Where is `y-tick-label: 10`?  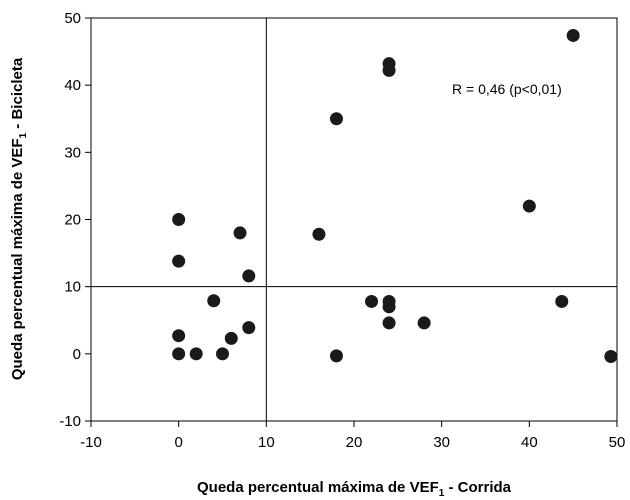
y-tick-label: 10 is located at coordinates (72, 287).